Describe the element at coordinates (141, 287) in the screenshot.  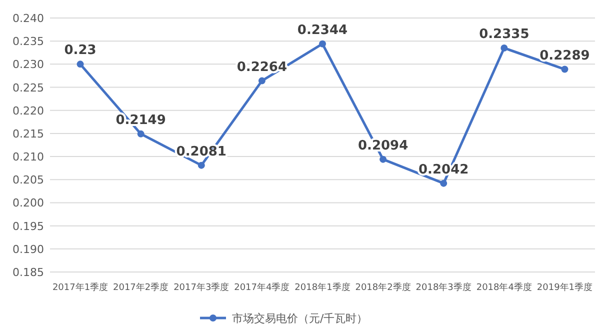
I see `x-tick-label: 2017年2季度` at that location.